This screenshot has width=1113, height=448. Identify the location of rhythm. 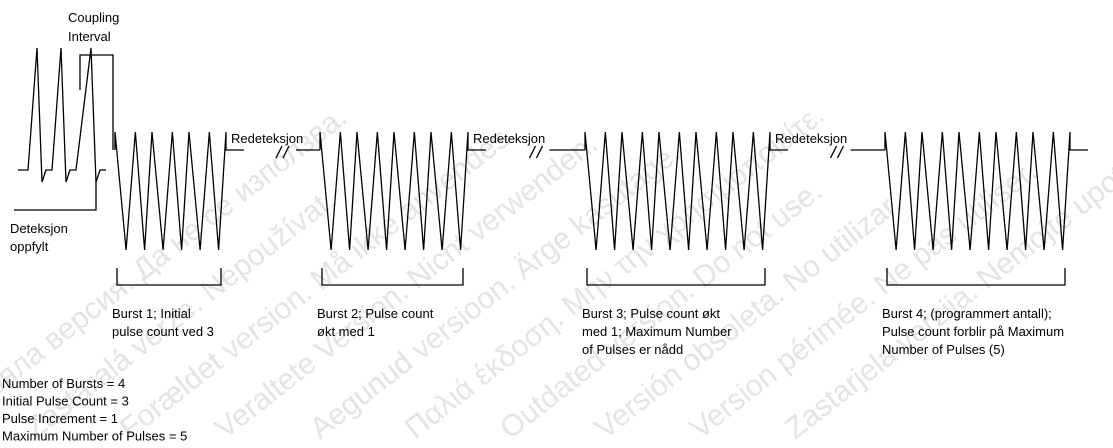
(62, 115).